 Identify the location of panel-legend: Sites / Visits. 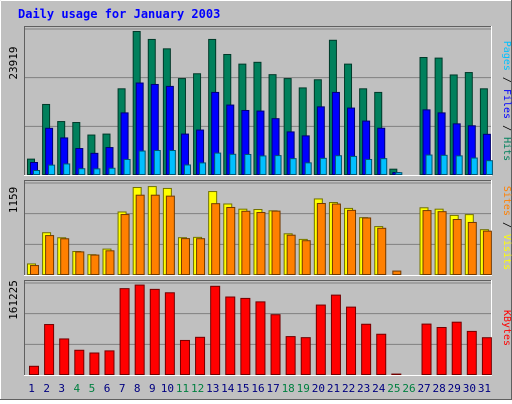
(506, 228).